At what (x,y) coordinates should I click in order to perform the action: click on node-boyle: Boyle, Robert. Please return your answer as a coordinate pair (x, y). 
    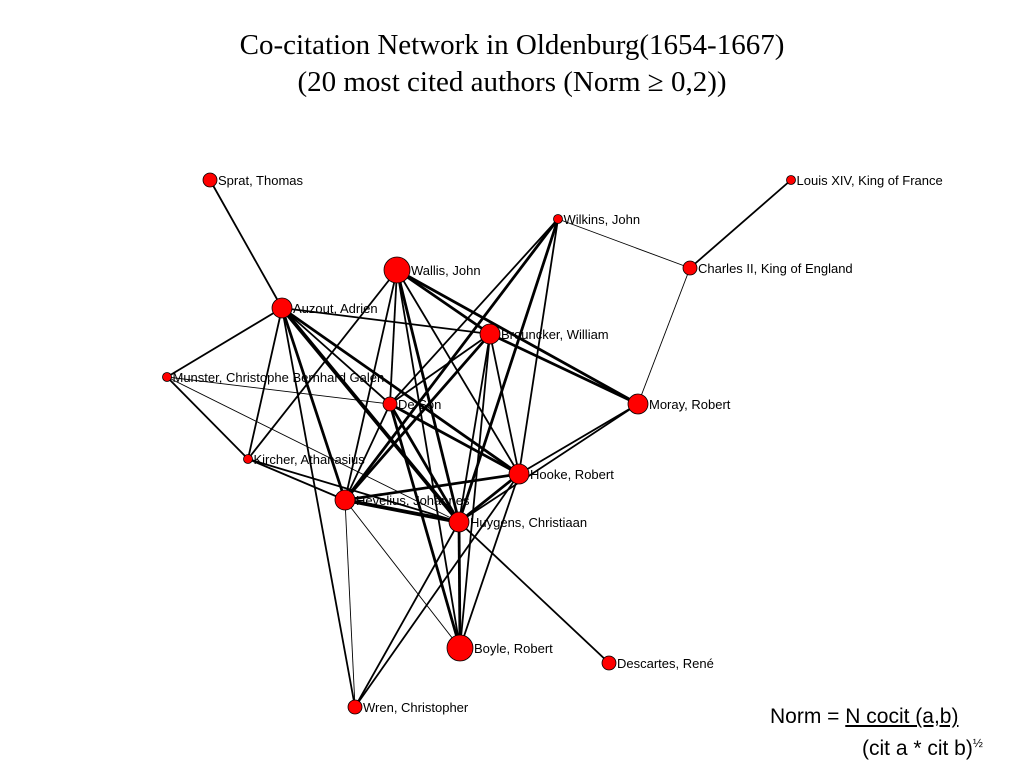
    Looking at the image, I should click on (499, 648).